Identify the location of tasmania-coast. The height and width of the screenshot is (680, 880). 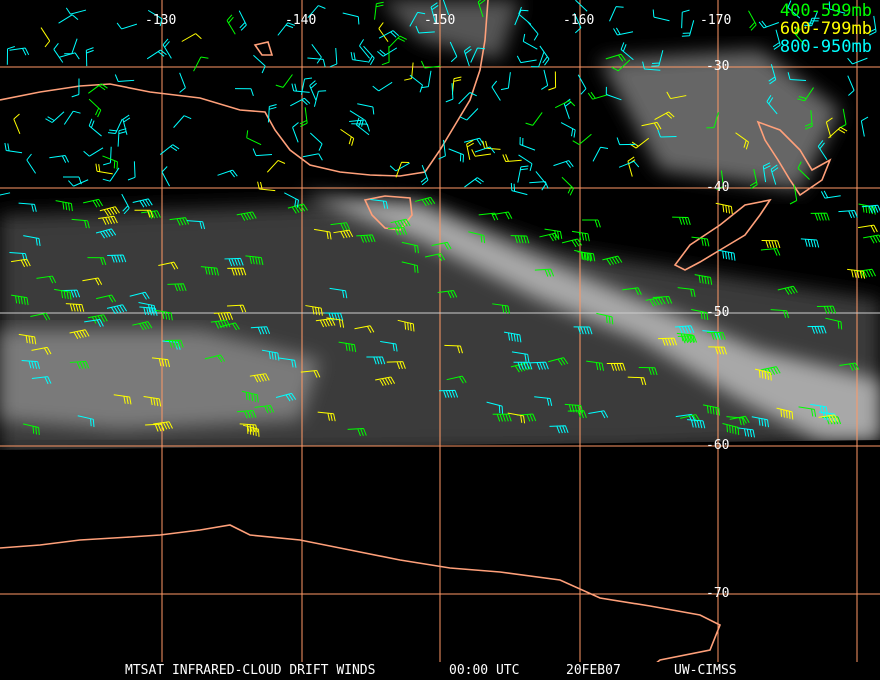
(388, 213).